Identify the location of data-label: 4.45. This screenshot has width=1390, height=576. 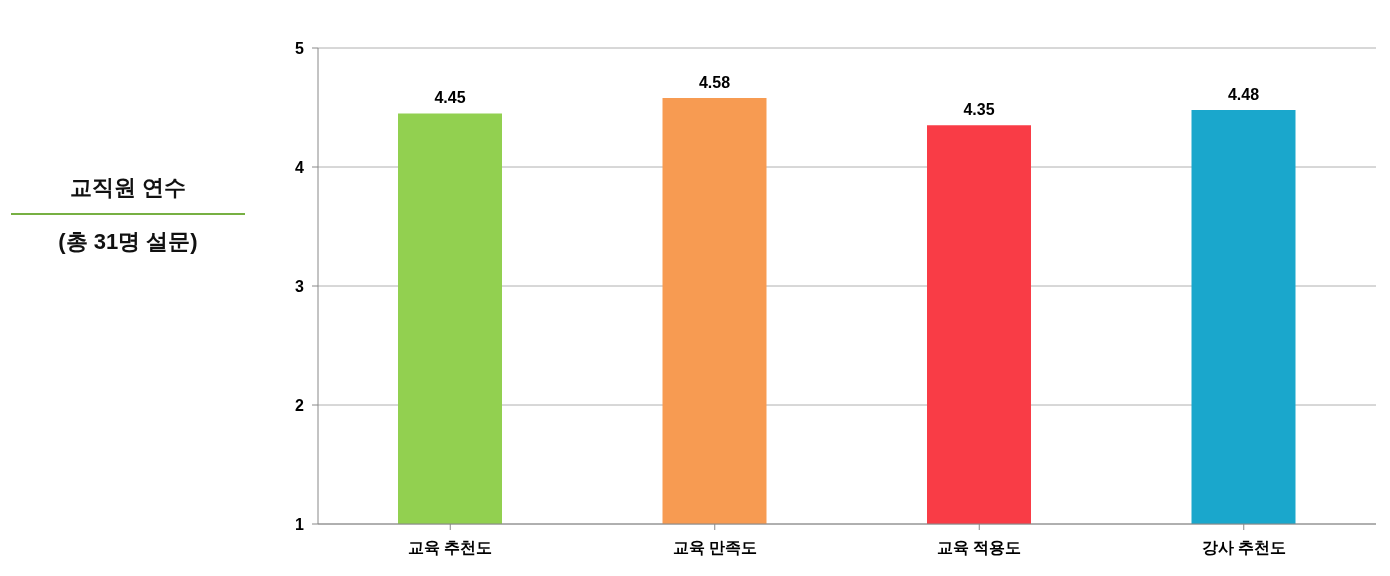
(450, 98).